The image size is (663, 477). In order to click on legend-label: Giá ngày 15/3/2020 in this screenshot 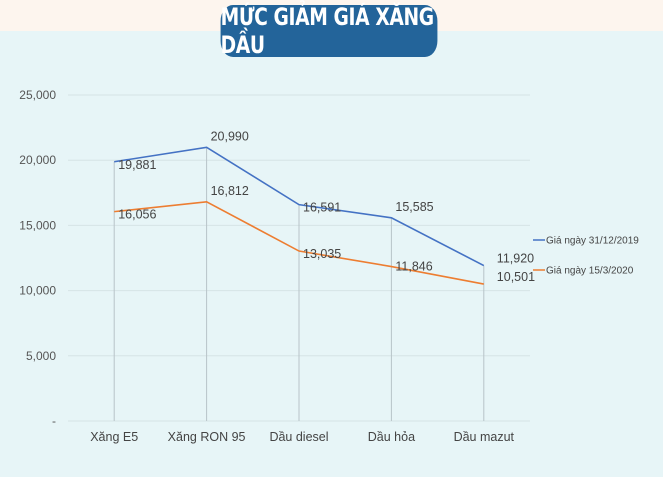, I will do `click(590, 271)`.